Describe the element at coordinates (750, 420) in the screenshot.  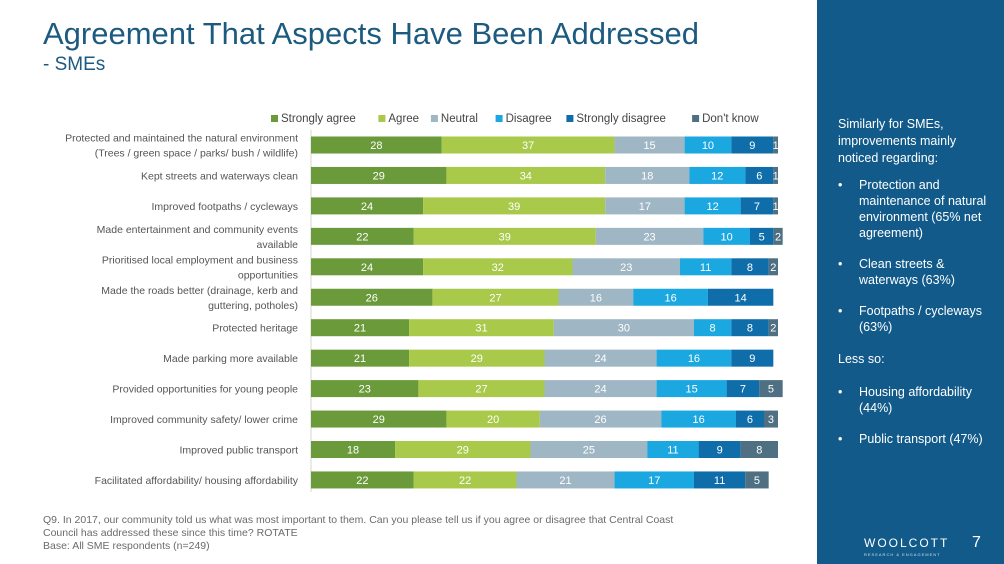
I see `data-label: 6` at that location.